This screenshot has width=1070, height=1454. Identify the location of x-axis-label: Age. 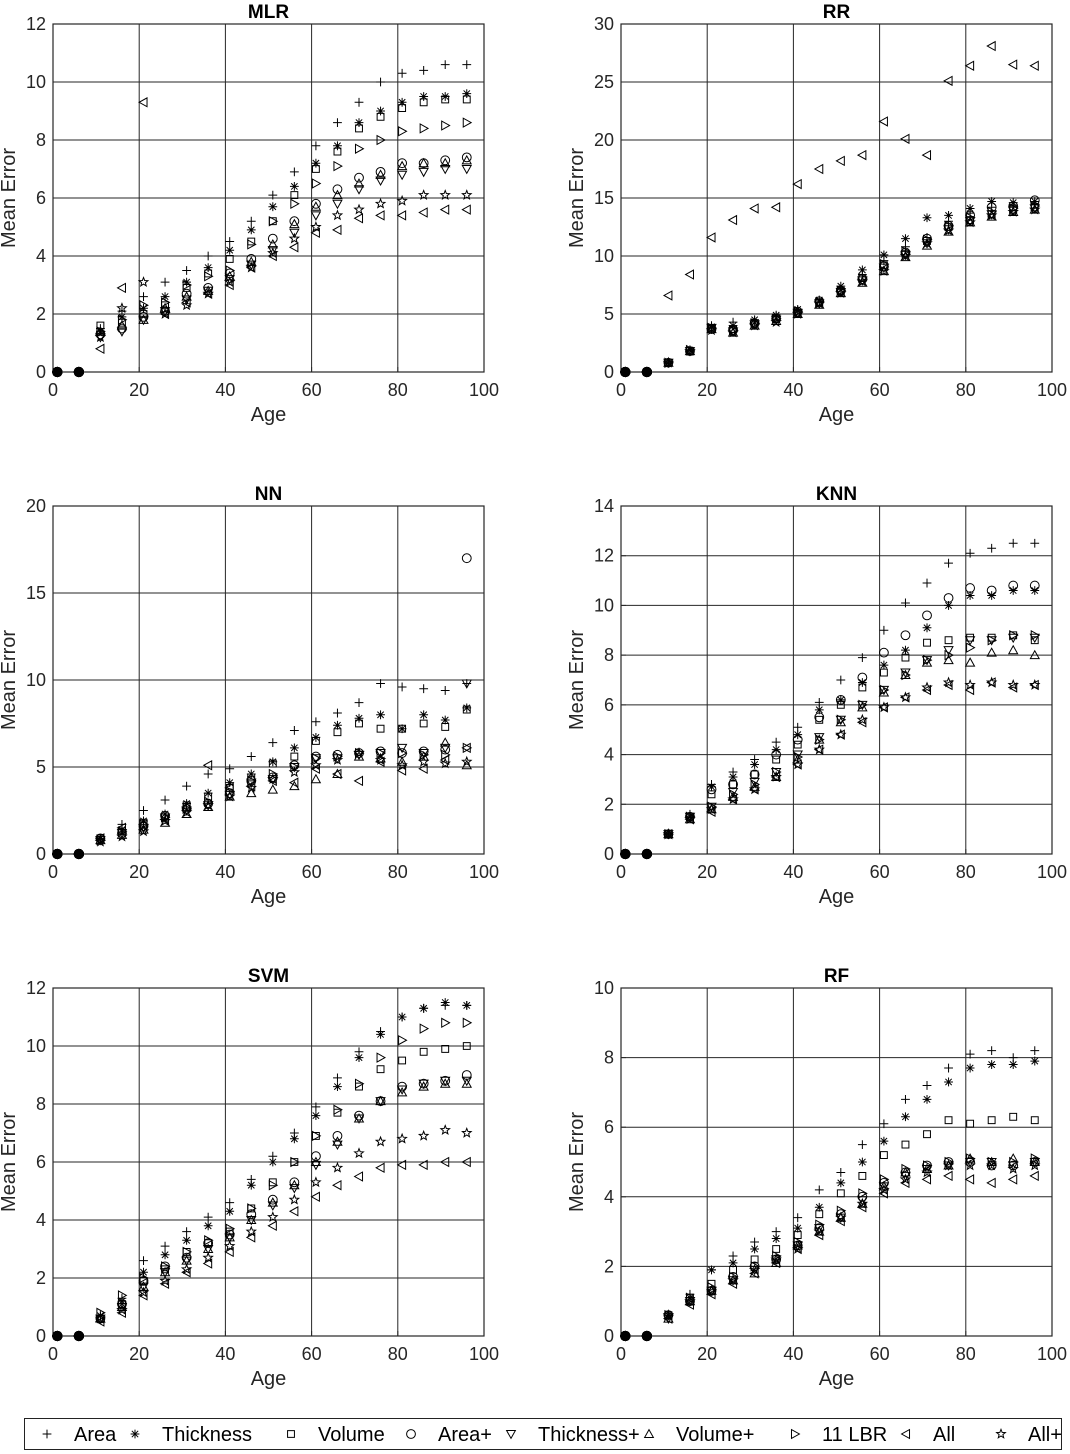
(269, 897).